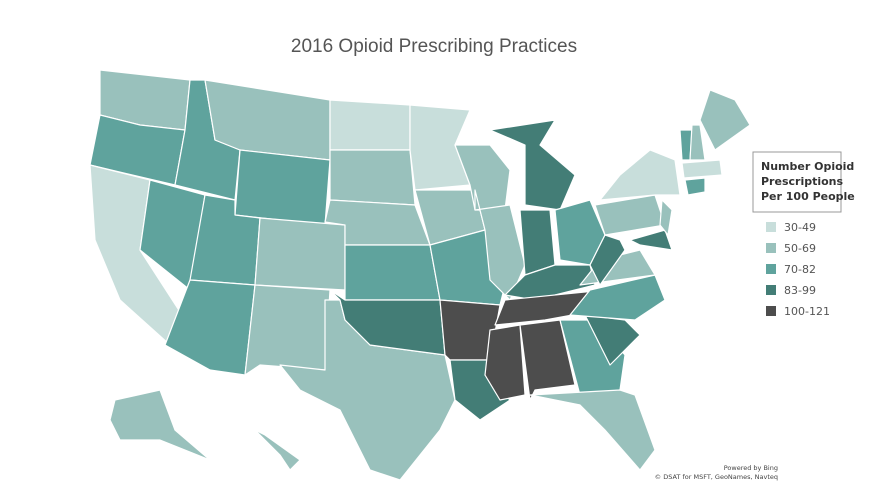 The height and width of the screenshot is (490, 869). I want to click on attribution: © DSAT for MSFT, GeoNames, Navteq, so click(716, 477).